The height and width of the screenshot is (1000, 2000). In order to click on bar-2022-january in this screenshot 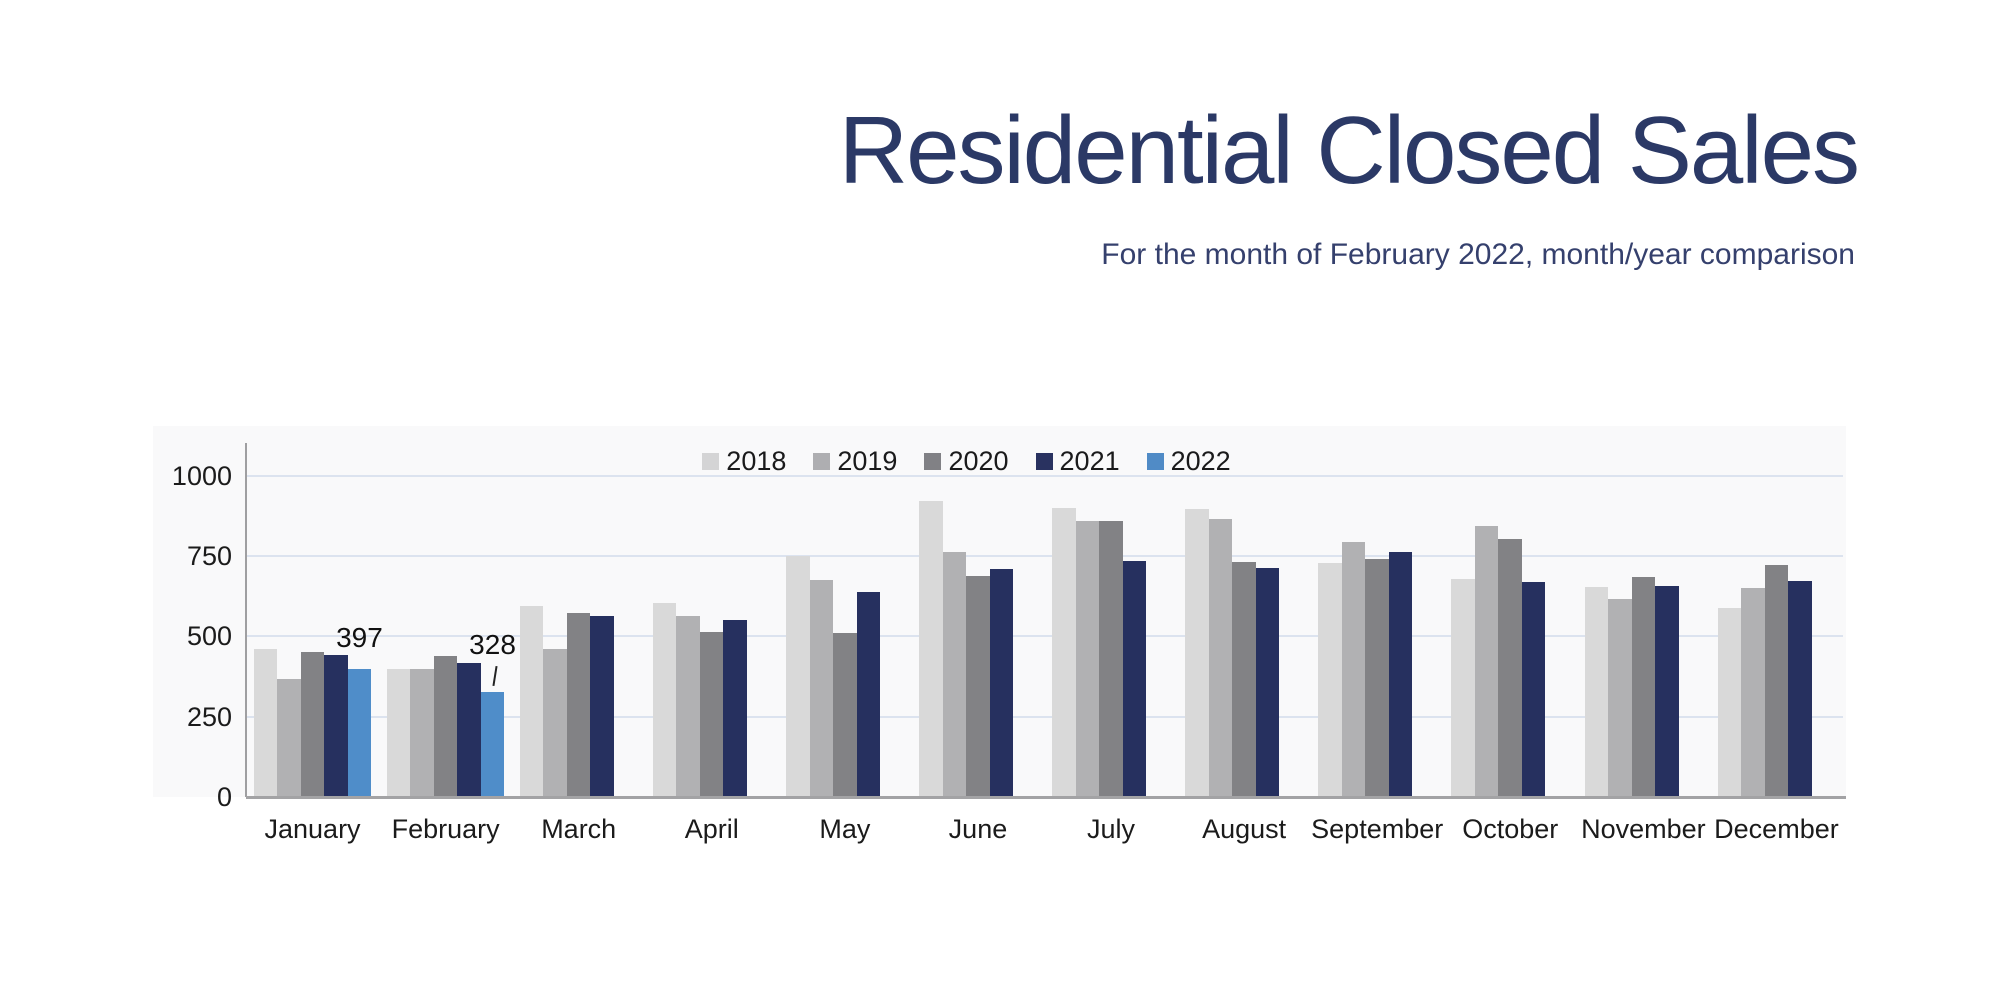, I will do `click(359, 733)`.